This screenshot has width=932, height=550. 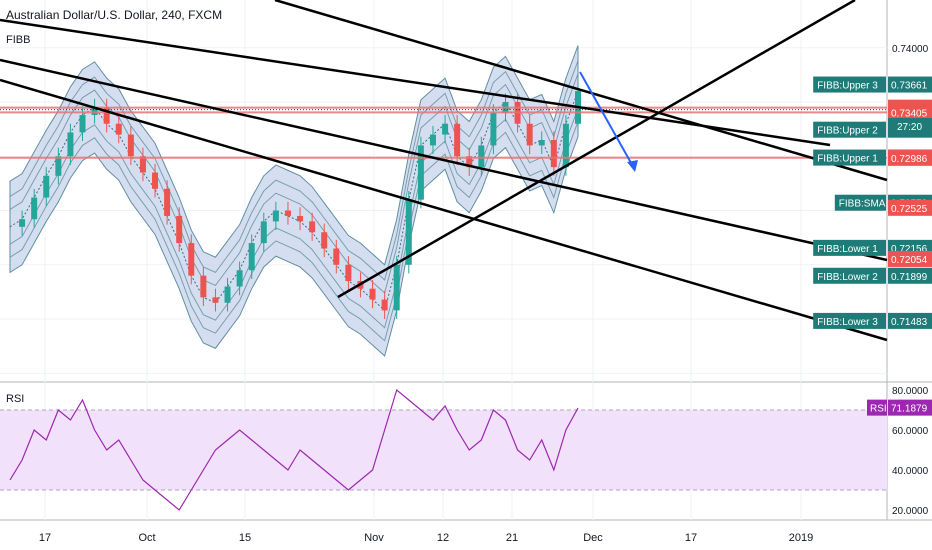 I want to click on fibb-level-label: FIBB:Upper 3, so click(x=847, y=86).